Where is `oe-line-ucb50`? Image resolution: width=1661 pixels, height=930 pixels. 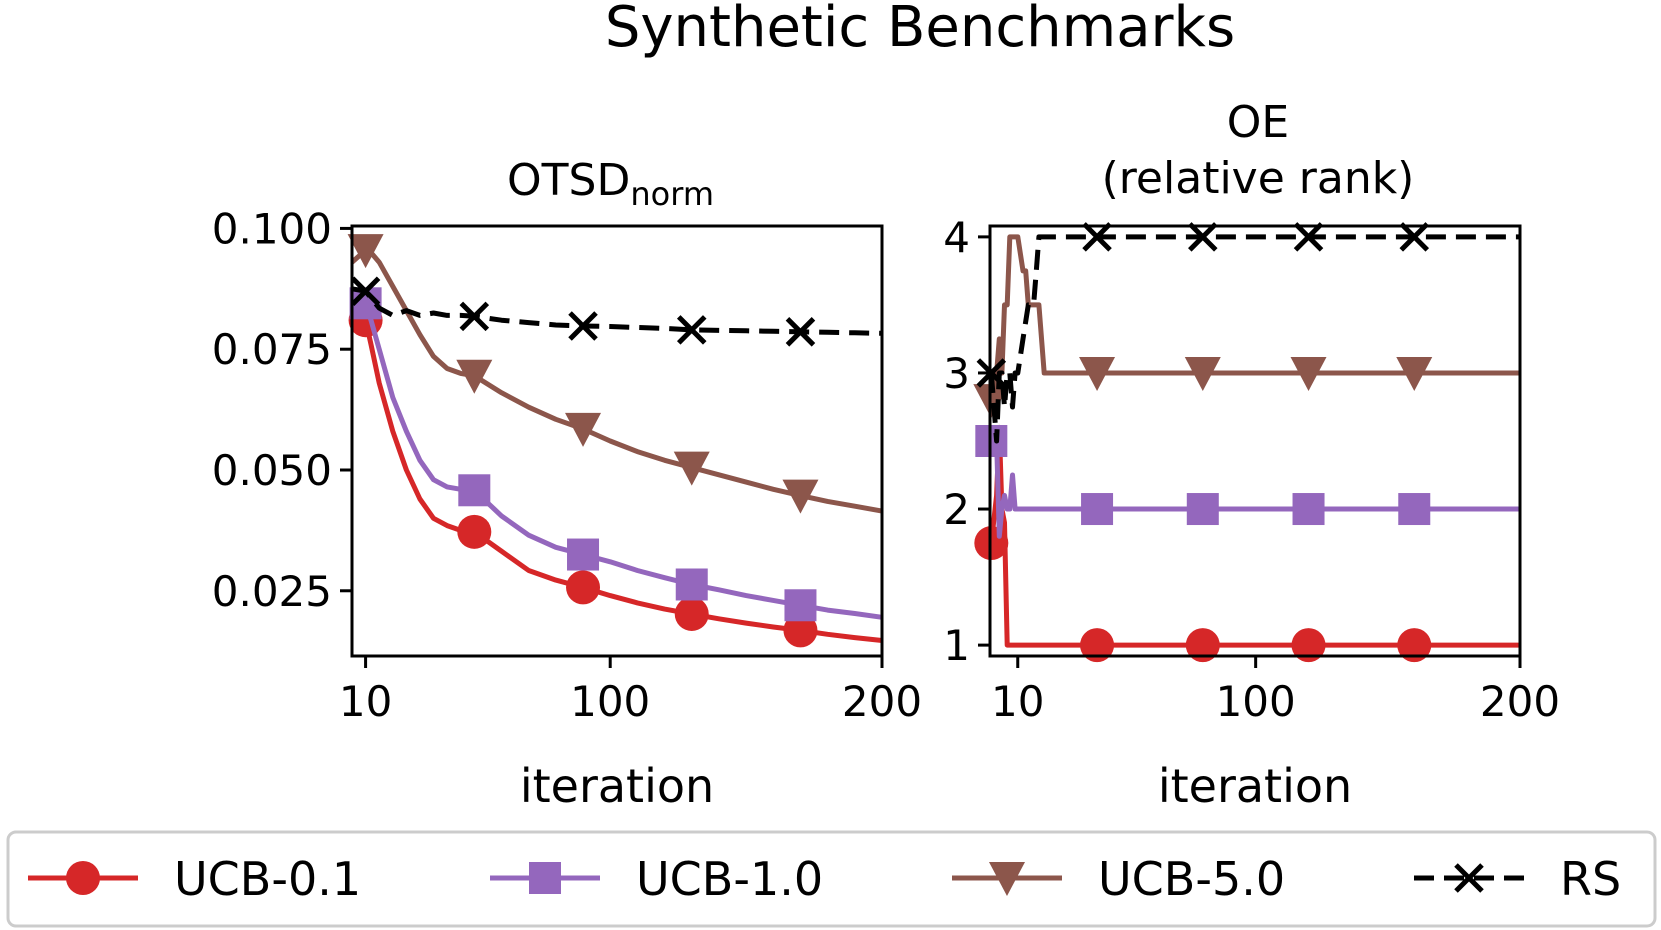
oe-line-ucb50 is located at coordinates (1254, 325).